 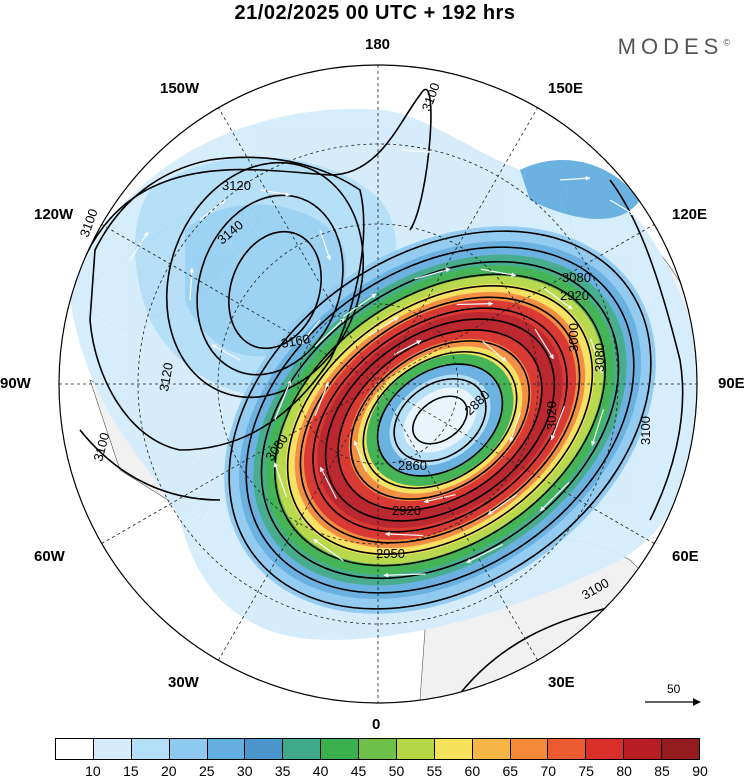 What do you see at coordinates (376, 724) in the screenshot?
I see `lon-label-0: 0` at bounding box center [376, 724].